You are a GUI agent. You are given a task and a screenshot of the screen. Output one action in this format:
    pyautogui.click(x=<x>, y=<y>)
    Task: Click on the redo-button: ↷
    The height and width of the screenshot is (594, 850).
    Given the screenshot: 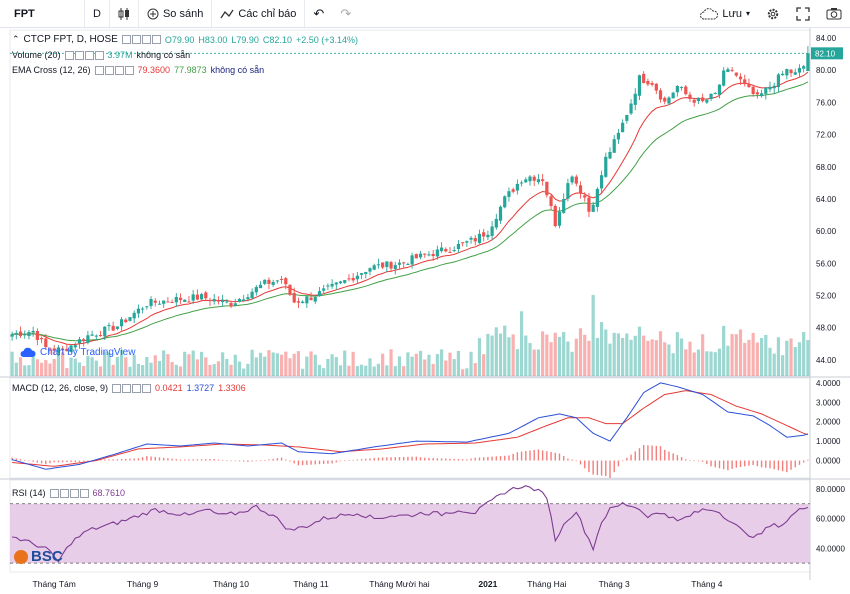 What is the action you would take?
    pyautogui.click(x=345, y=13)
    